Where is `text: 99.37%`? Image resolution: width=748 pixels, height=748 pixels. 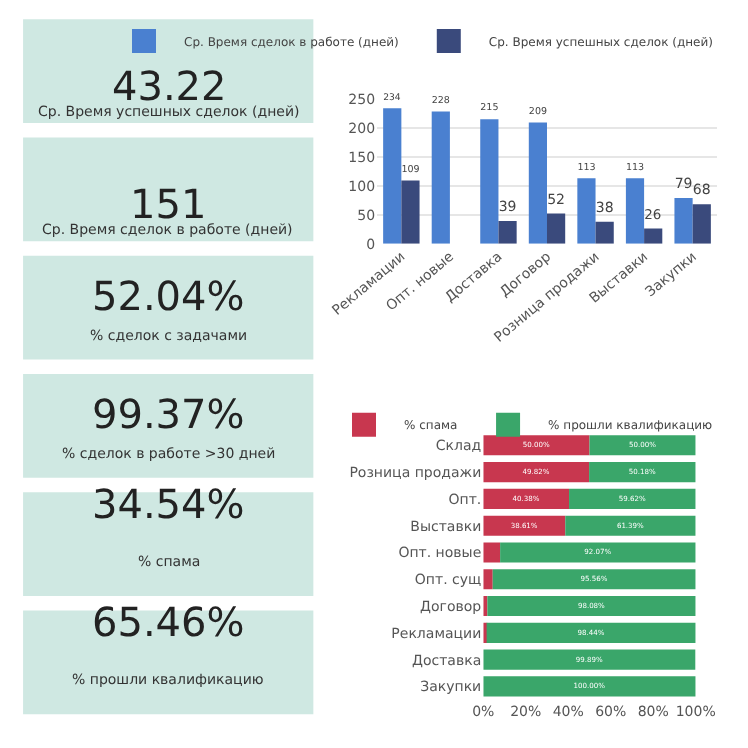
text: 99.37% is located at coordinates (168, 414).